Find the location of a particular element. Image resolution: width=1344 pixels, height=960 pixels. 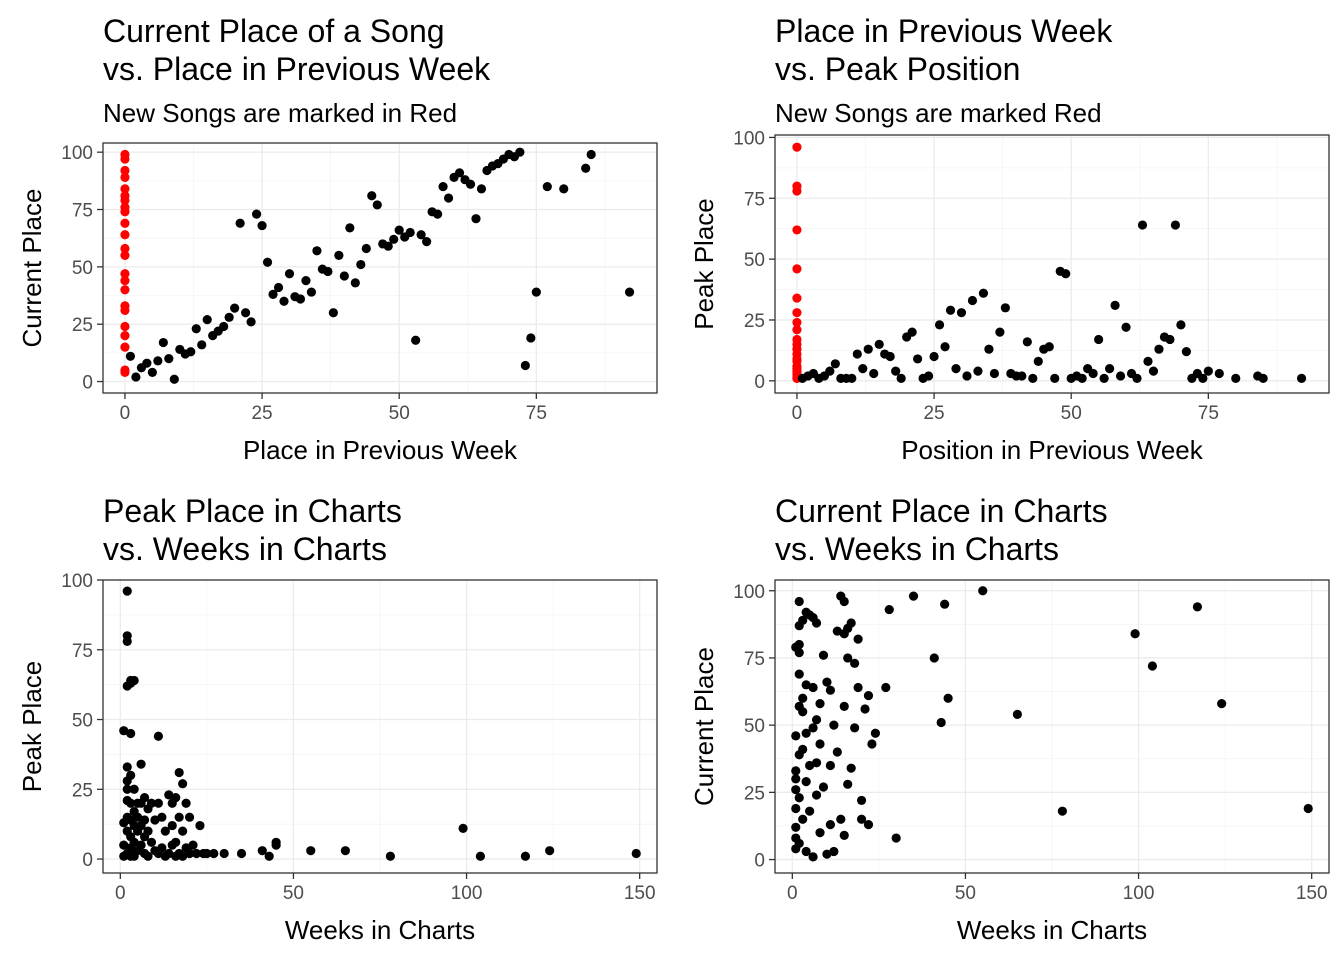

x-axis-title: Weeks in Charts is located at coordinates (1052, 930).